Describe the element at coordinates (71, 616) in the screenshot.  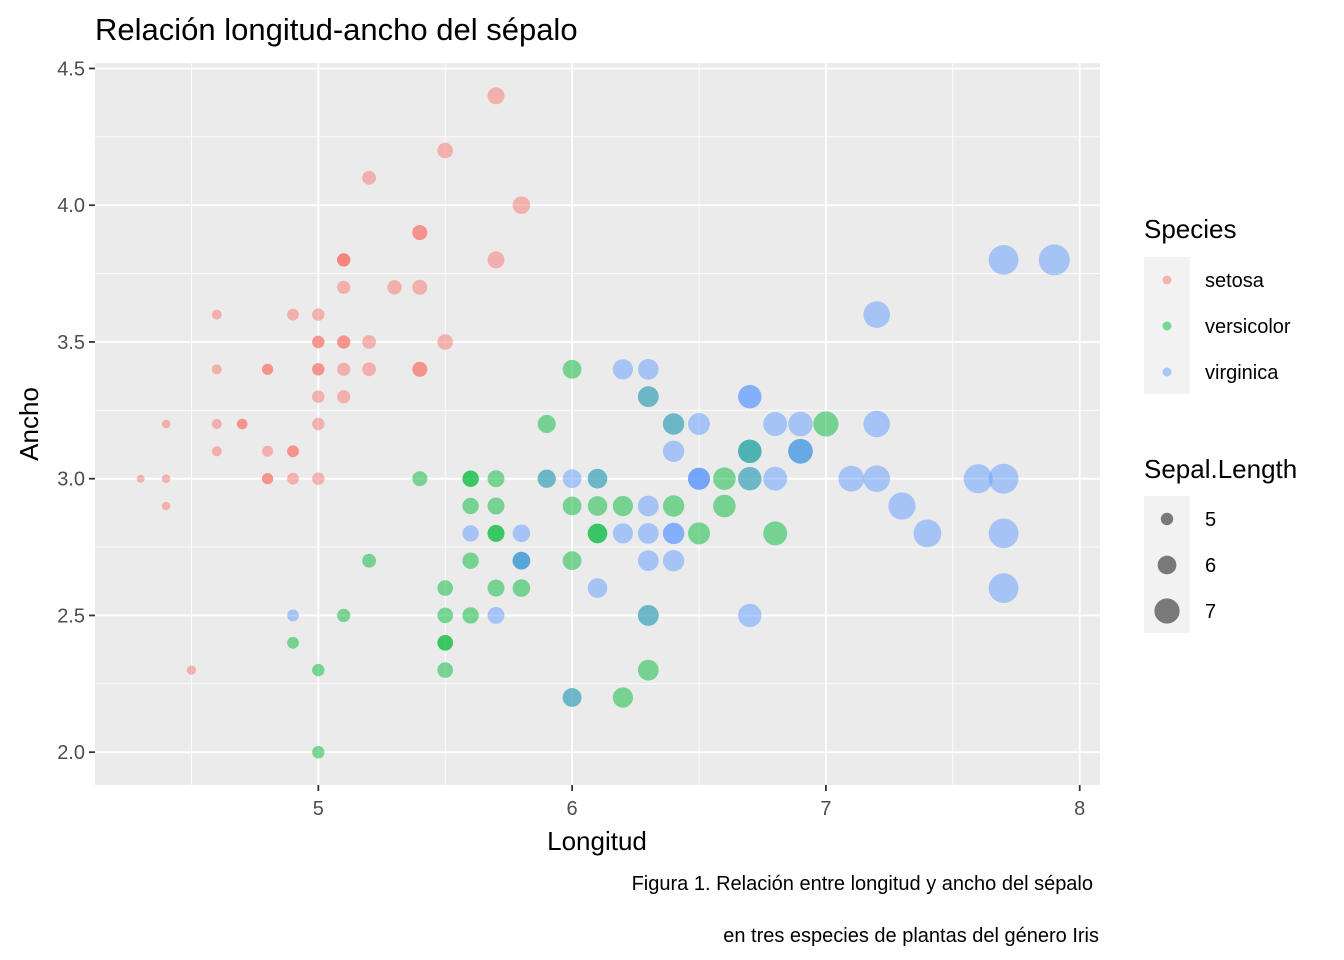
I see `y-tick-label: 2.5` at that location.